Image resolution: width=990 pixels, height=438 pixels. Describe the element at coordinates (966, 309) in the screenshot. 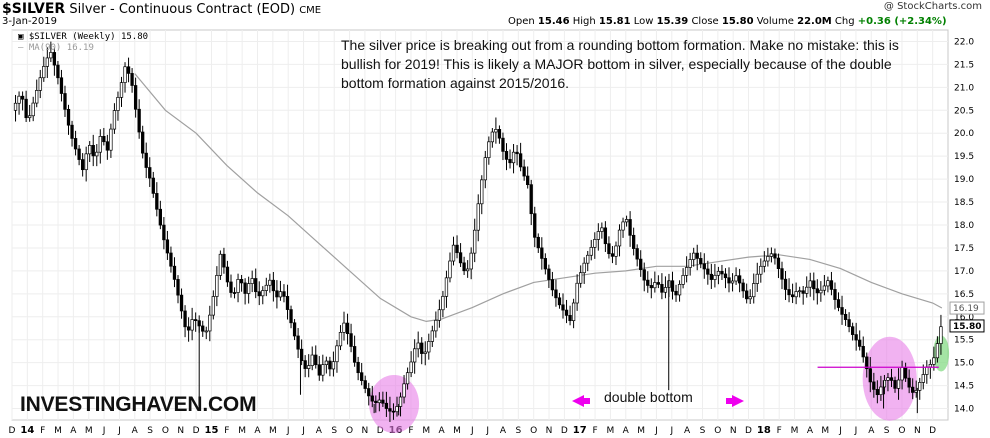

I see `ma-value-text: 16.19` at that location.